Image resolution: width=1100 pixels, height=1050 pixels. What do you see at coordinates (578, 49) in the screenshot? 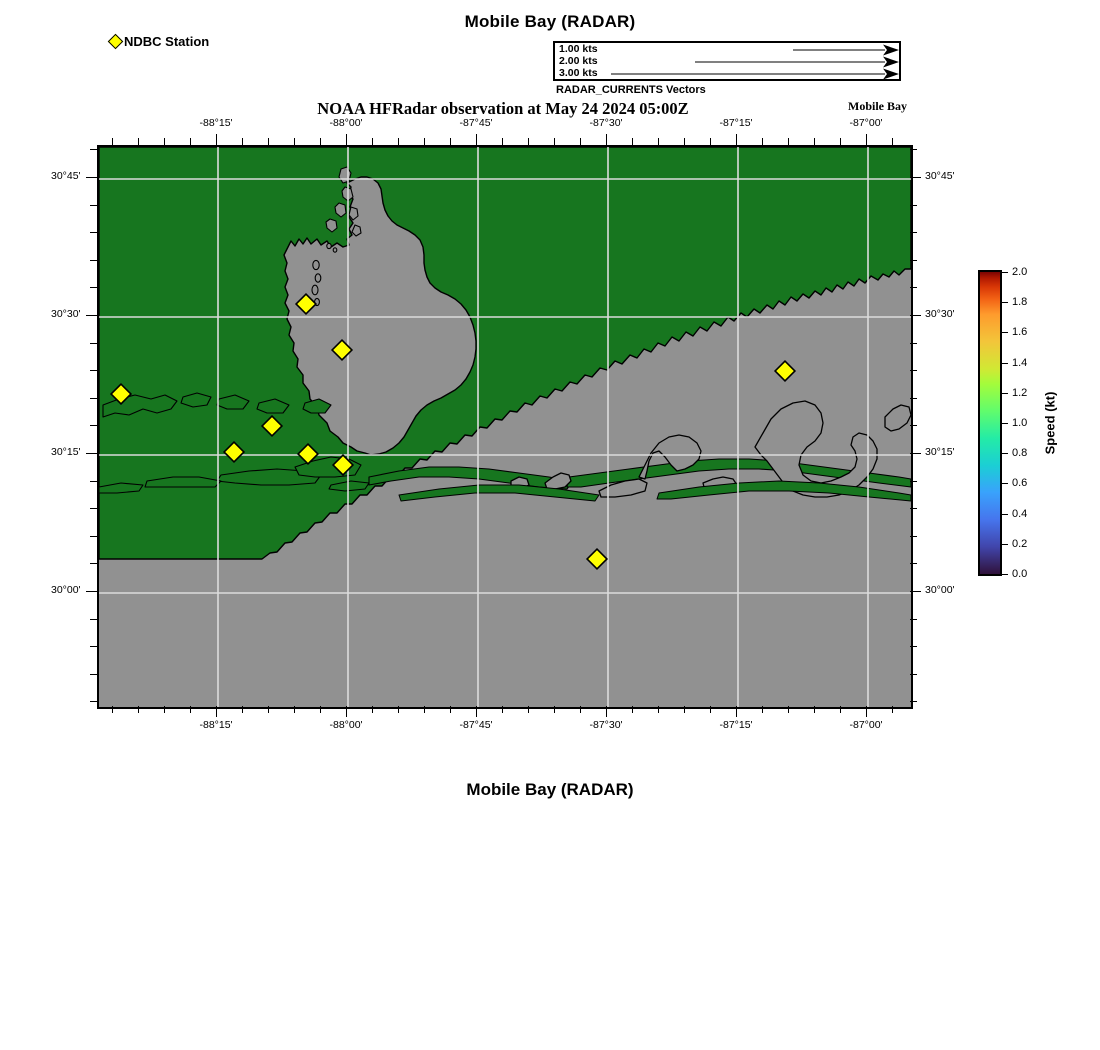
I see `vector-scale-label: 1.00 kts` at bounding box center [578, 49].